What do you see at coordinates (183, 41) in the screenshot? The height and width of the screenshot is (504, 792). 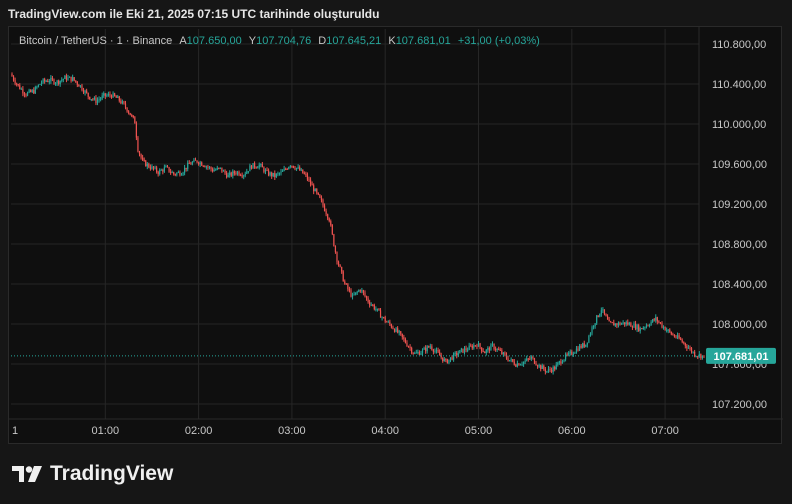 I see `open-label: A` at bounding box center [183, 41].